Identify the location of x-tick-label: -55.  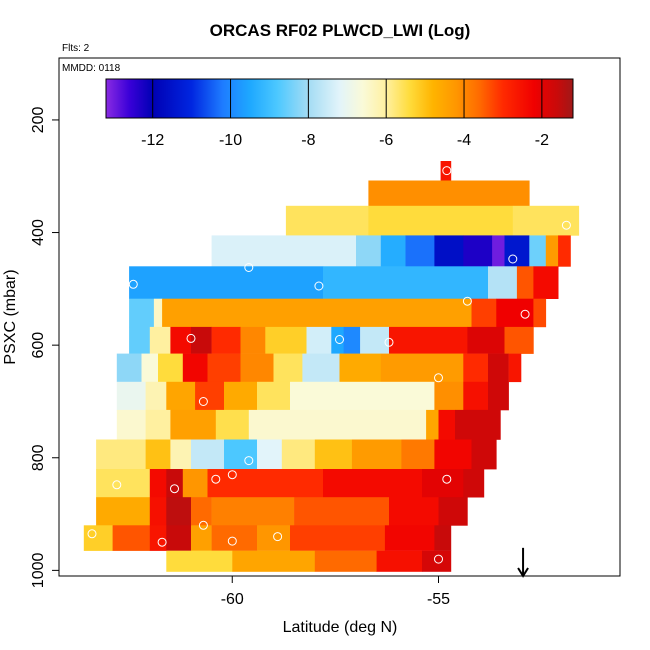
(438, 599).